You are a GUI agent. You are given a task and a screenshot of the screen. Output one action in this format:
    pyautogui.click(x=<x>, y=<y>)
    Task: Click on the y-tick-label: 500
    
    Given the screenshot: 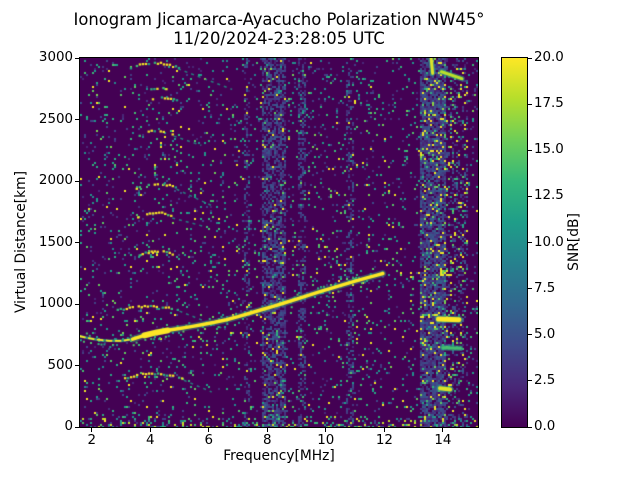 What is the action you would take?
    pyautogui.click(x=60, y=365)
    